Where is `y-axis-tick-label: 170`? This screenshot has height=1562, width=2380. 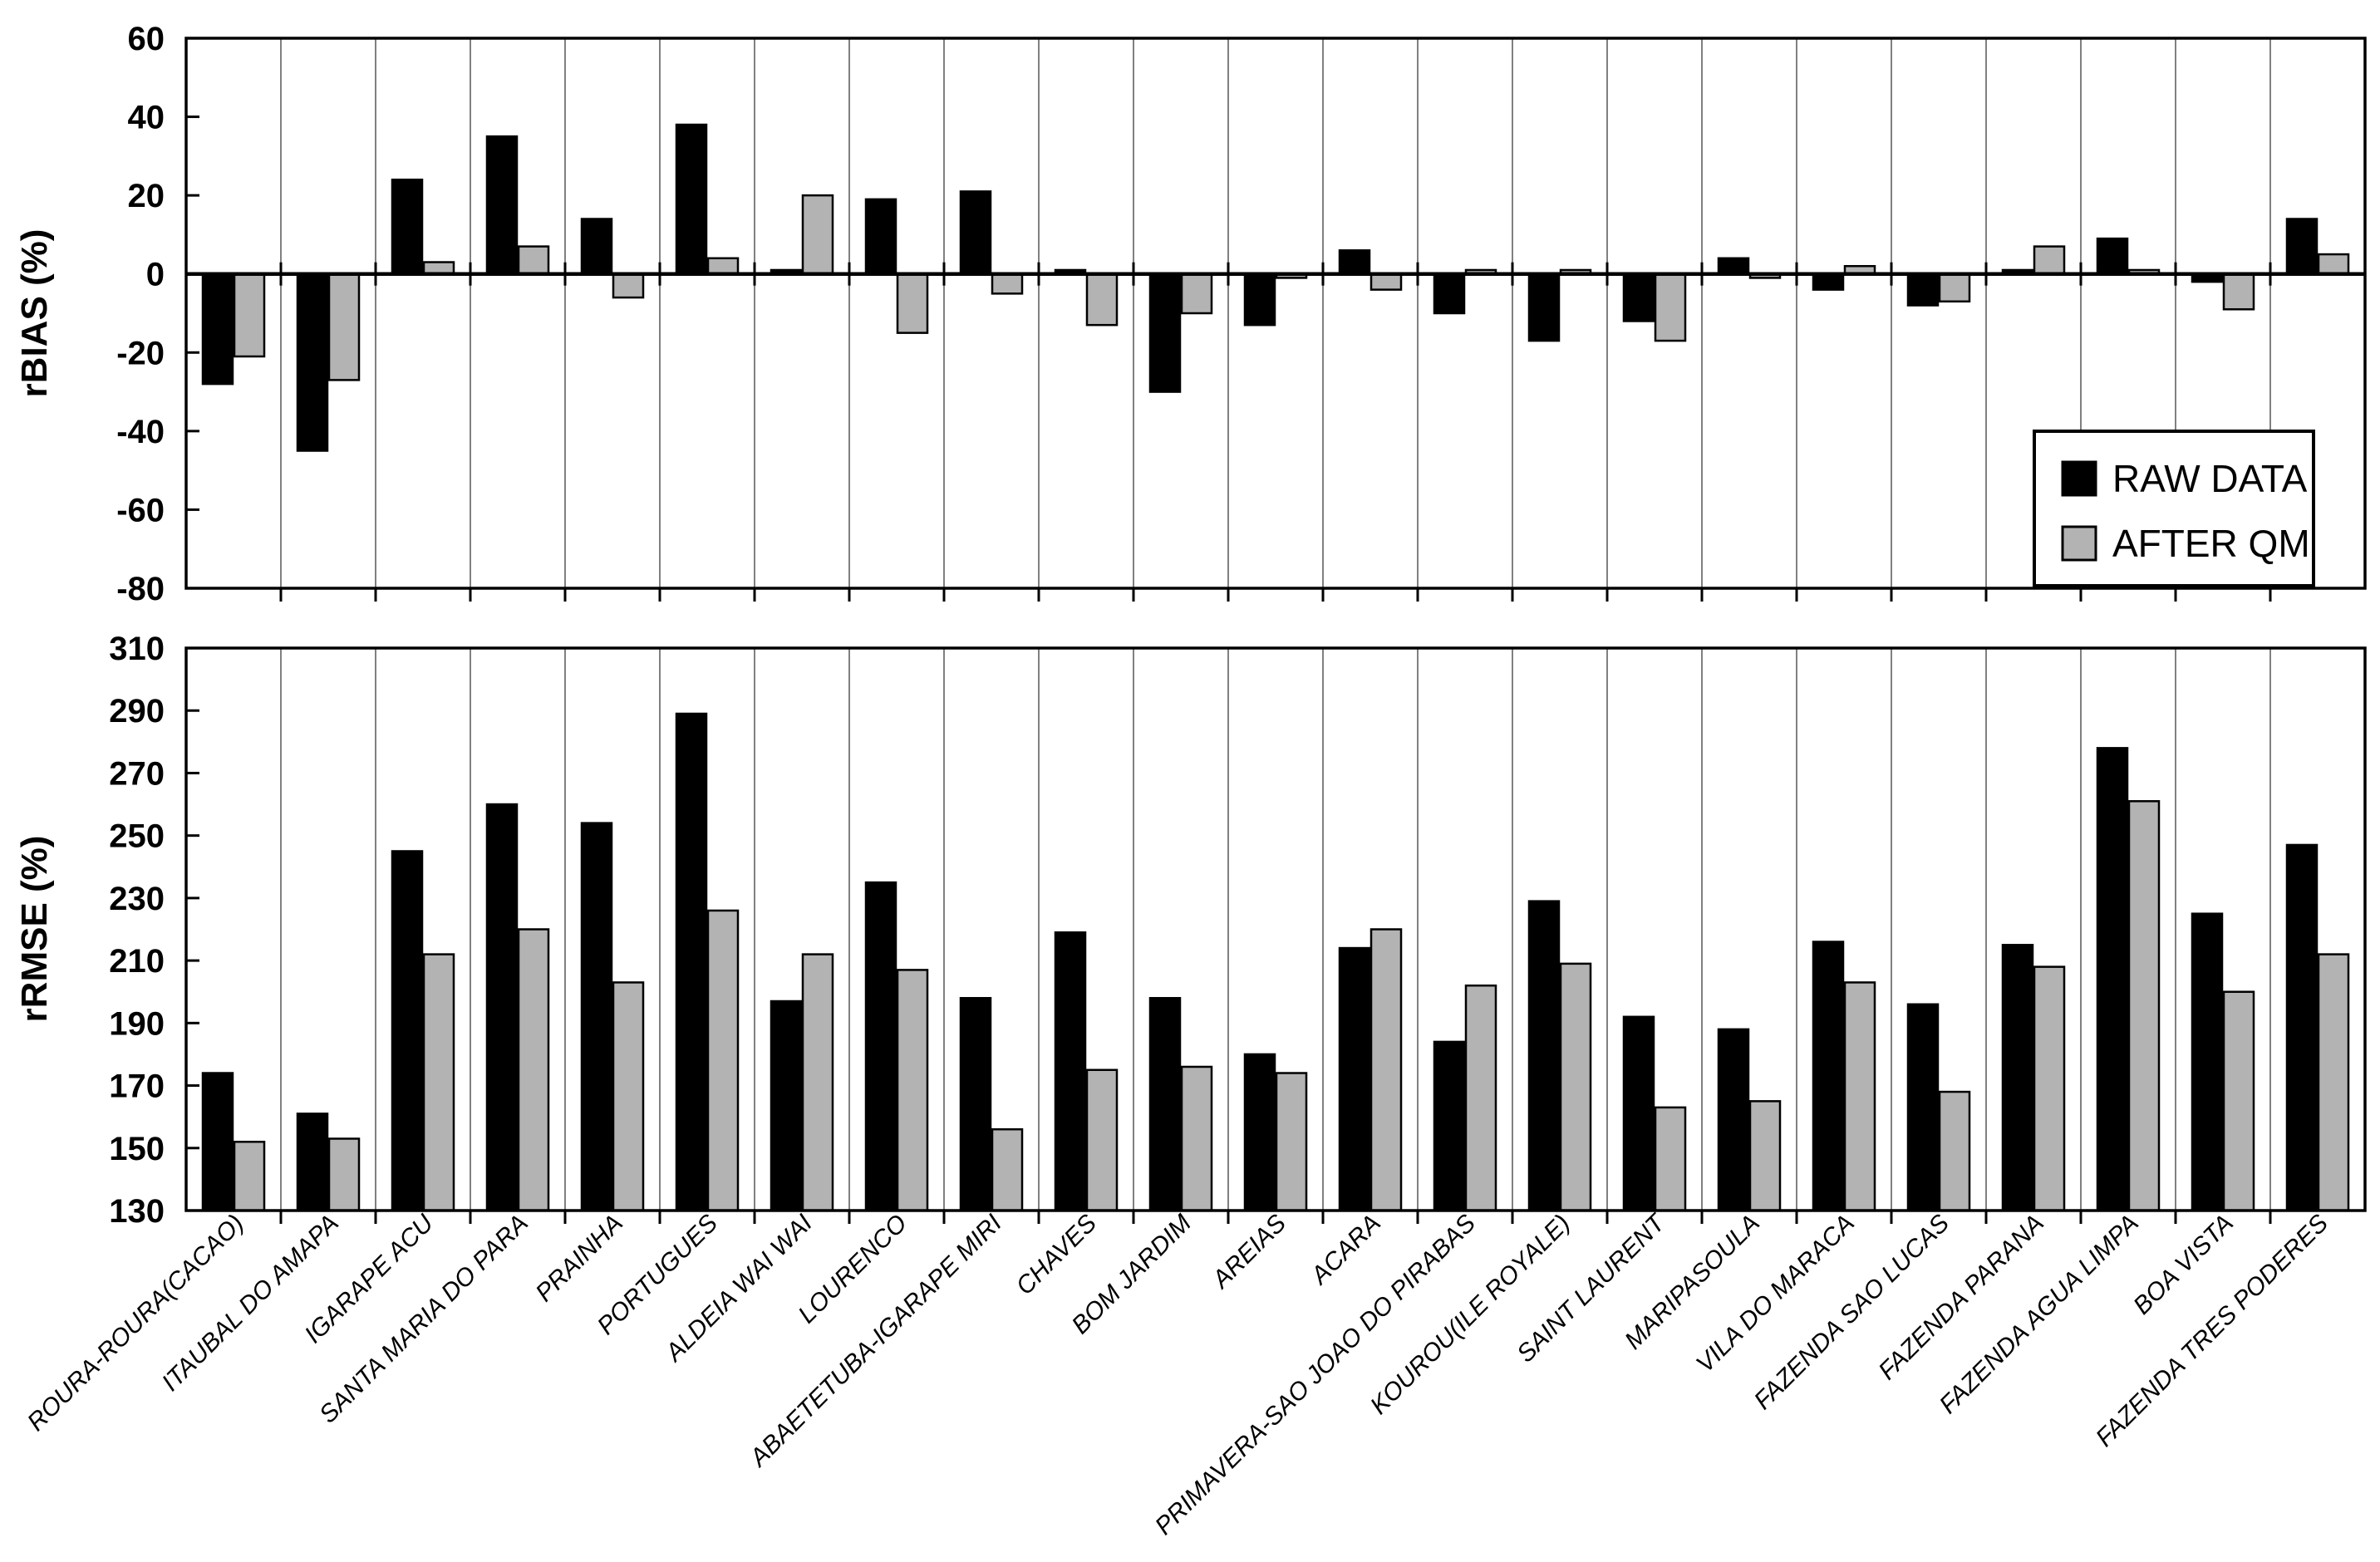
y-axis-tick-label: 170 is located at coordinates (137, 1086).